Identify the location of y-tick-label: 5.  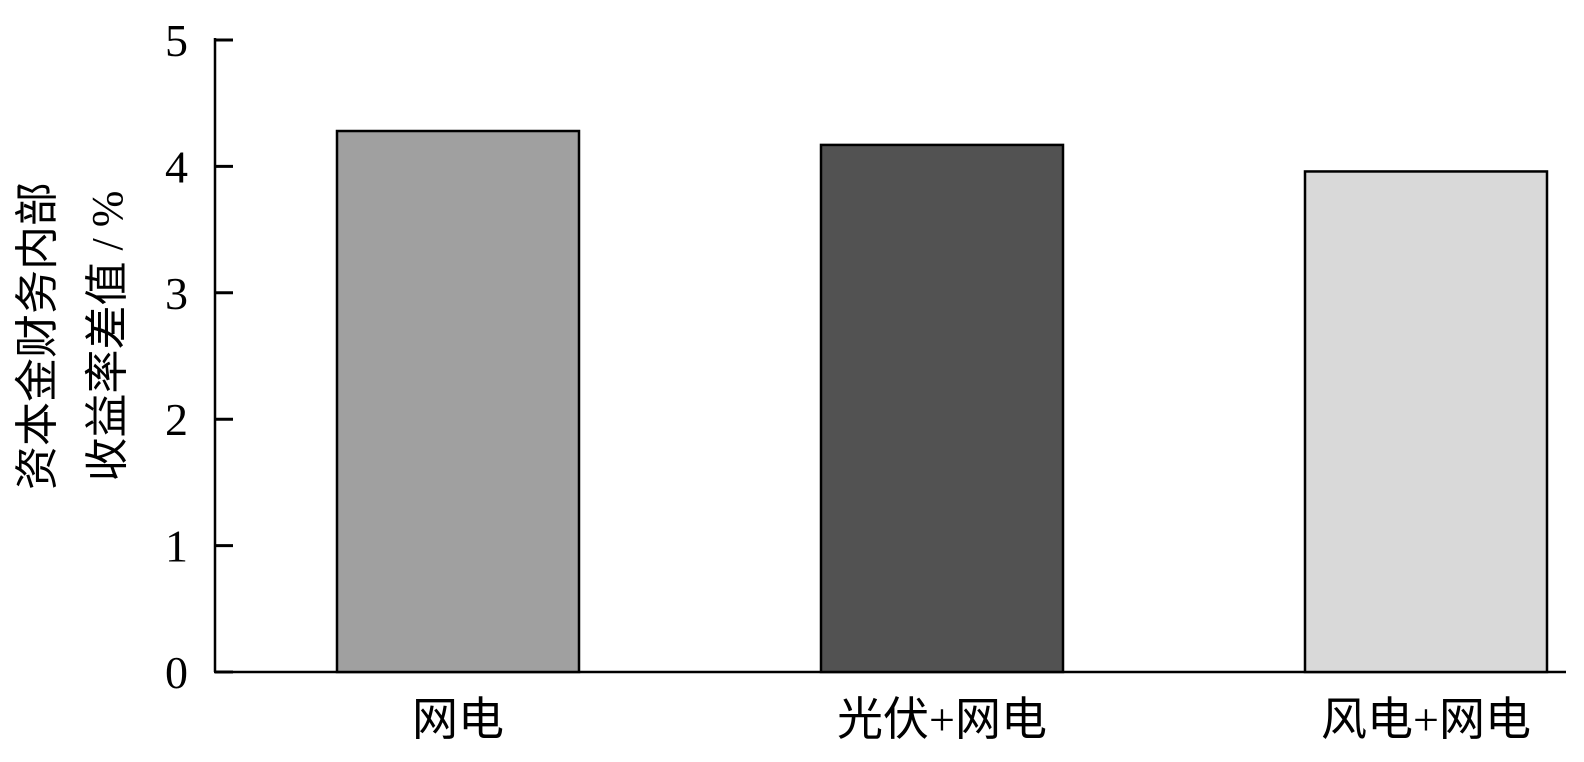
(176, 40).